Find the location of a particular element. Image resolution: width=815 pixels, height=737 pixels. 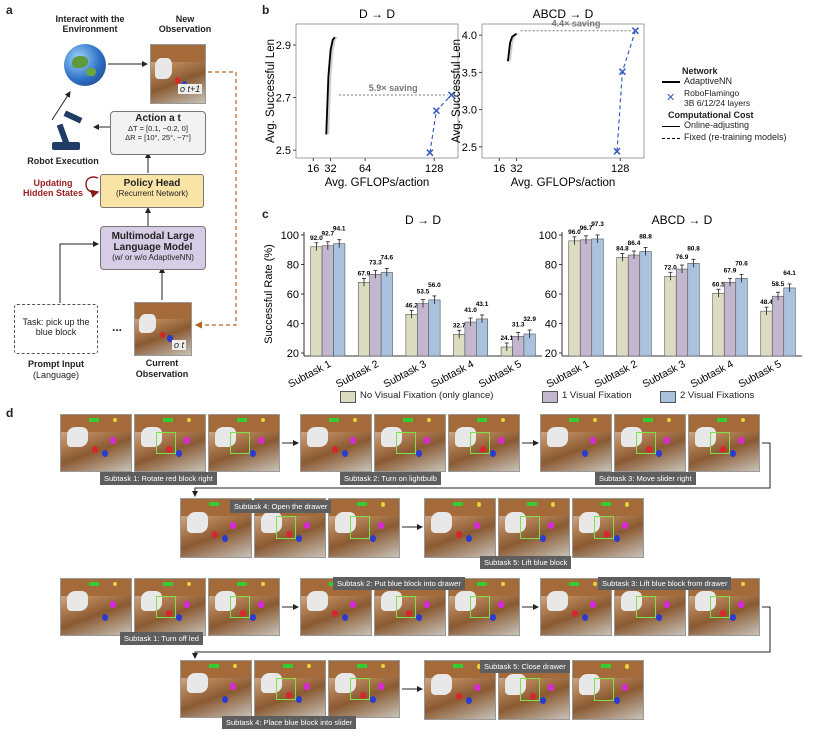

x-tick-label-2: Subtask 3 is located at coordinates (664, 373).